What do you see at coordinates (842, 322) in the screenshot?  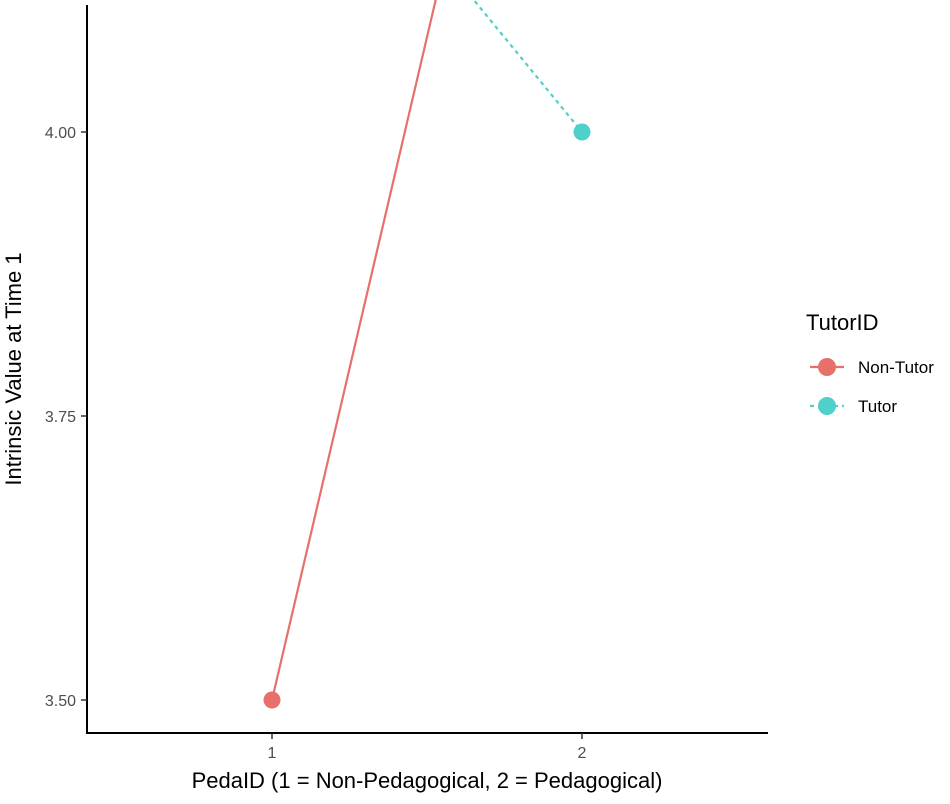 I see `legend-title: TutorID` at bounding box center [842, 322].